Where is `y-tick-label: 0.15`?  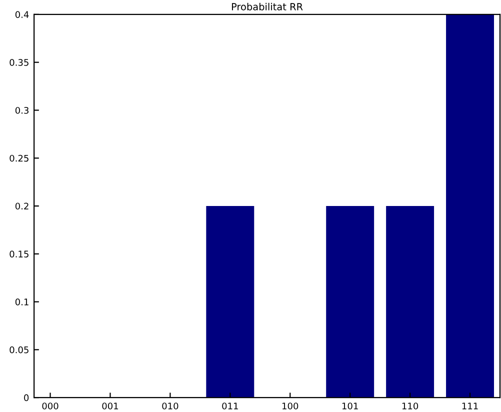
y-tick-label: 0.15 is located at coordinates (19, 254).